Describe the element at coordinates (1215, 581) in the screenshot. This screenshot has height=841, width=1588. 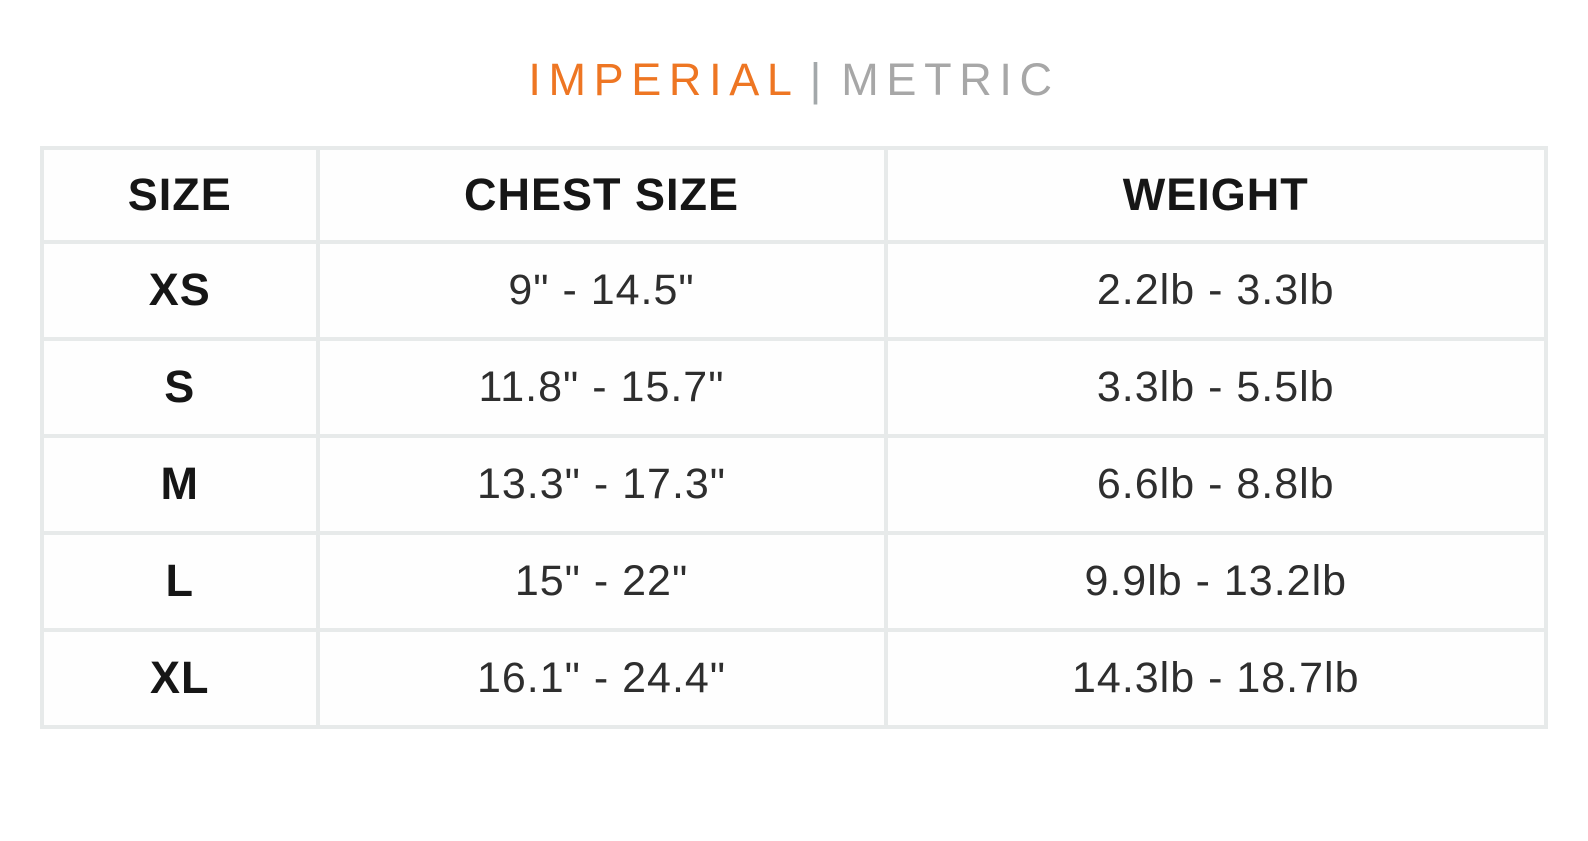
I see `weight-cell: 9.9lb - 13.2lb` at that location.